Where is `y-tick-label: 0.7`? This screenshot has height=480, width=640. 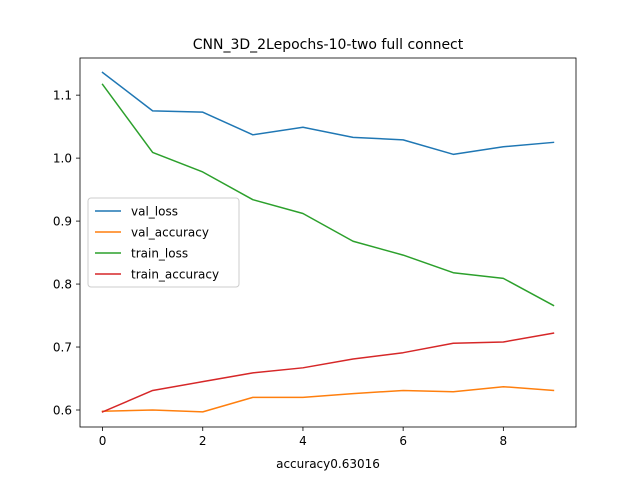 y-tick-label: 0.7 is located at coordinates (62, 348).